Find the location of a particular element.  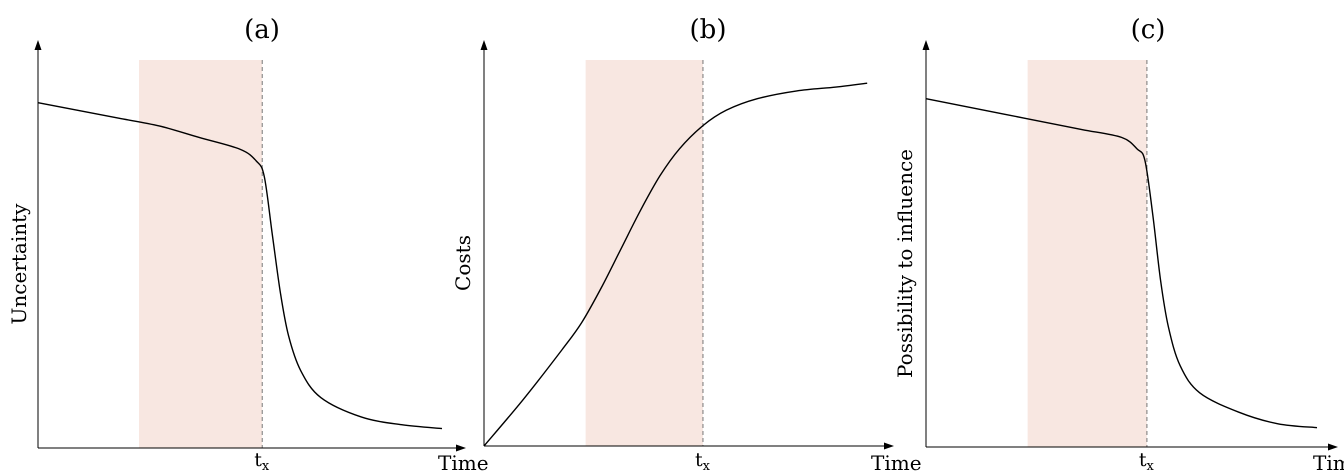

y-axis-label: Possibility to influence is located at coordinates (905, 263).